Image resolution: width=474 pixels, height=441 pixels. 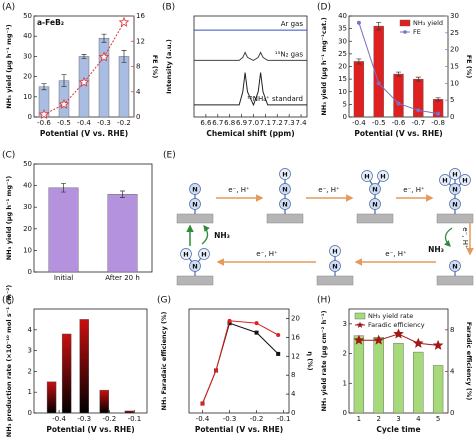 I want to click on panel-label: (C), so click(x=8, y=156).